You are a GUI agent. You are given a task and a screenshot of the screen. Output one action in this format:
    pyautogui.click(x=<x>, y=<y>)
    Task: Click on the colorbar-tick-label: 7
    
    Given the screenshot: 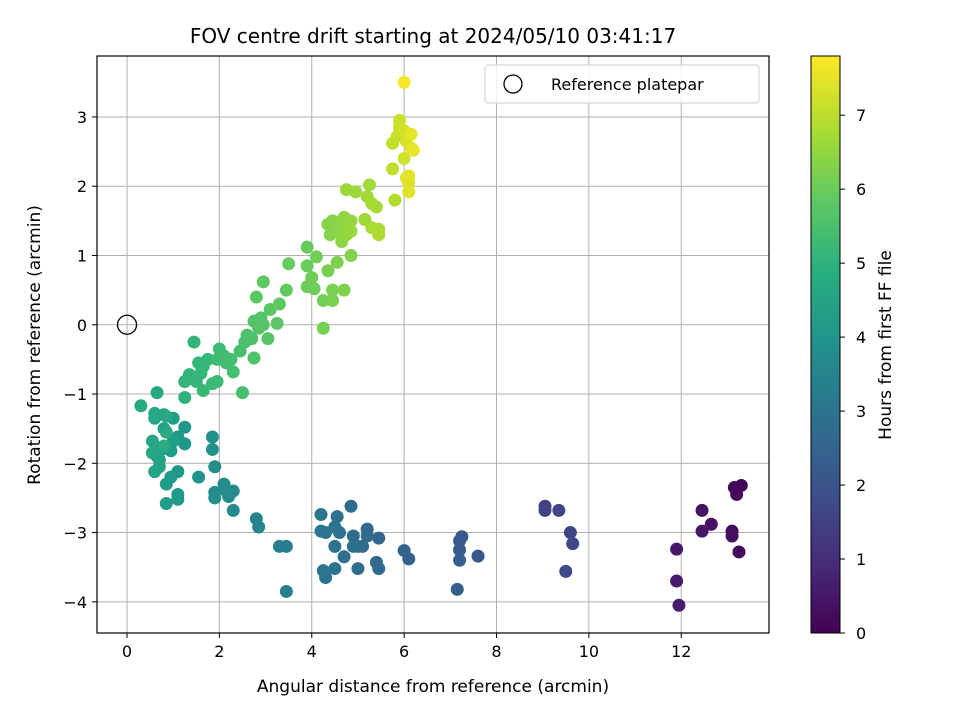 What is the action you would take?
    pyautogui.click(x=861, y=115)
    